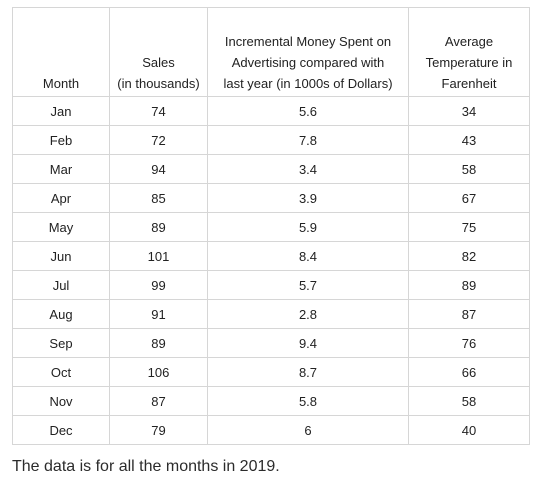  I want to click on header-line: Sales, so click(158, 62).